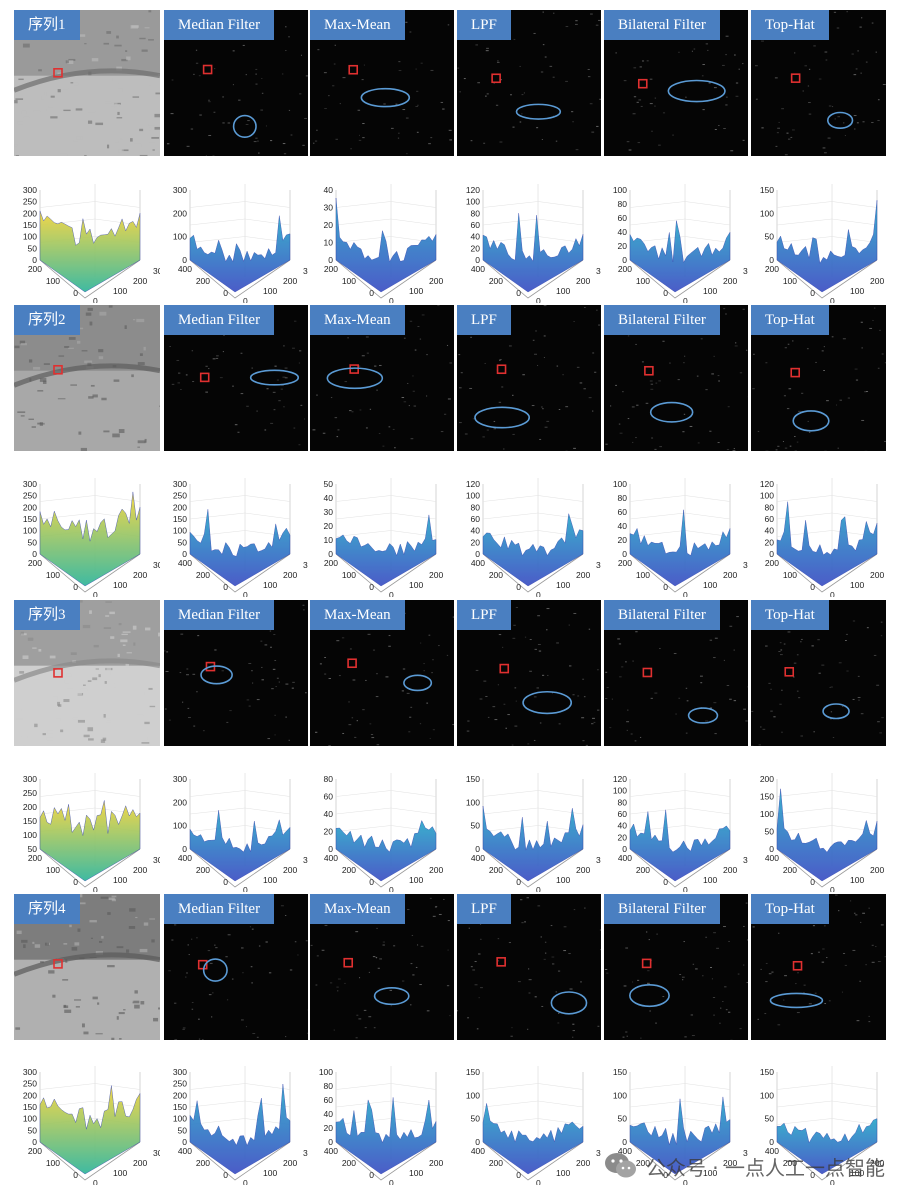 This screenshot has width=913, height=1195. I want to click on method-label: Median Filter, so click(219, 615).